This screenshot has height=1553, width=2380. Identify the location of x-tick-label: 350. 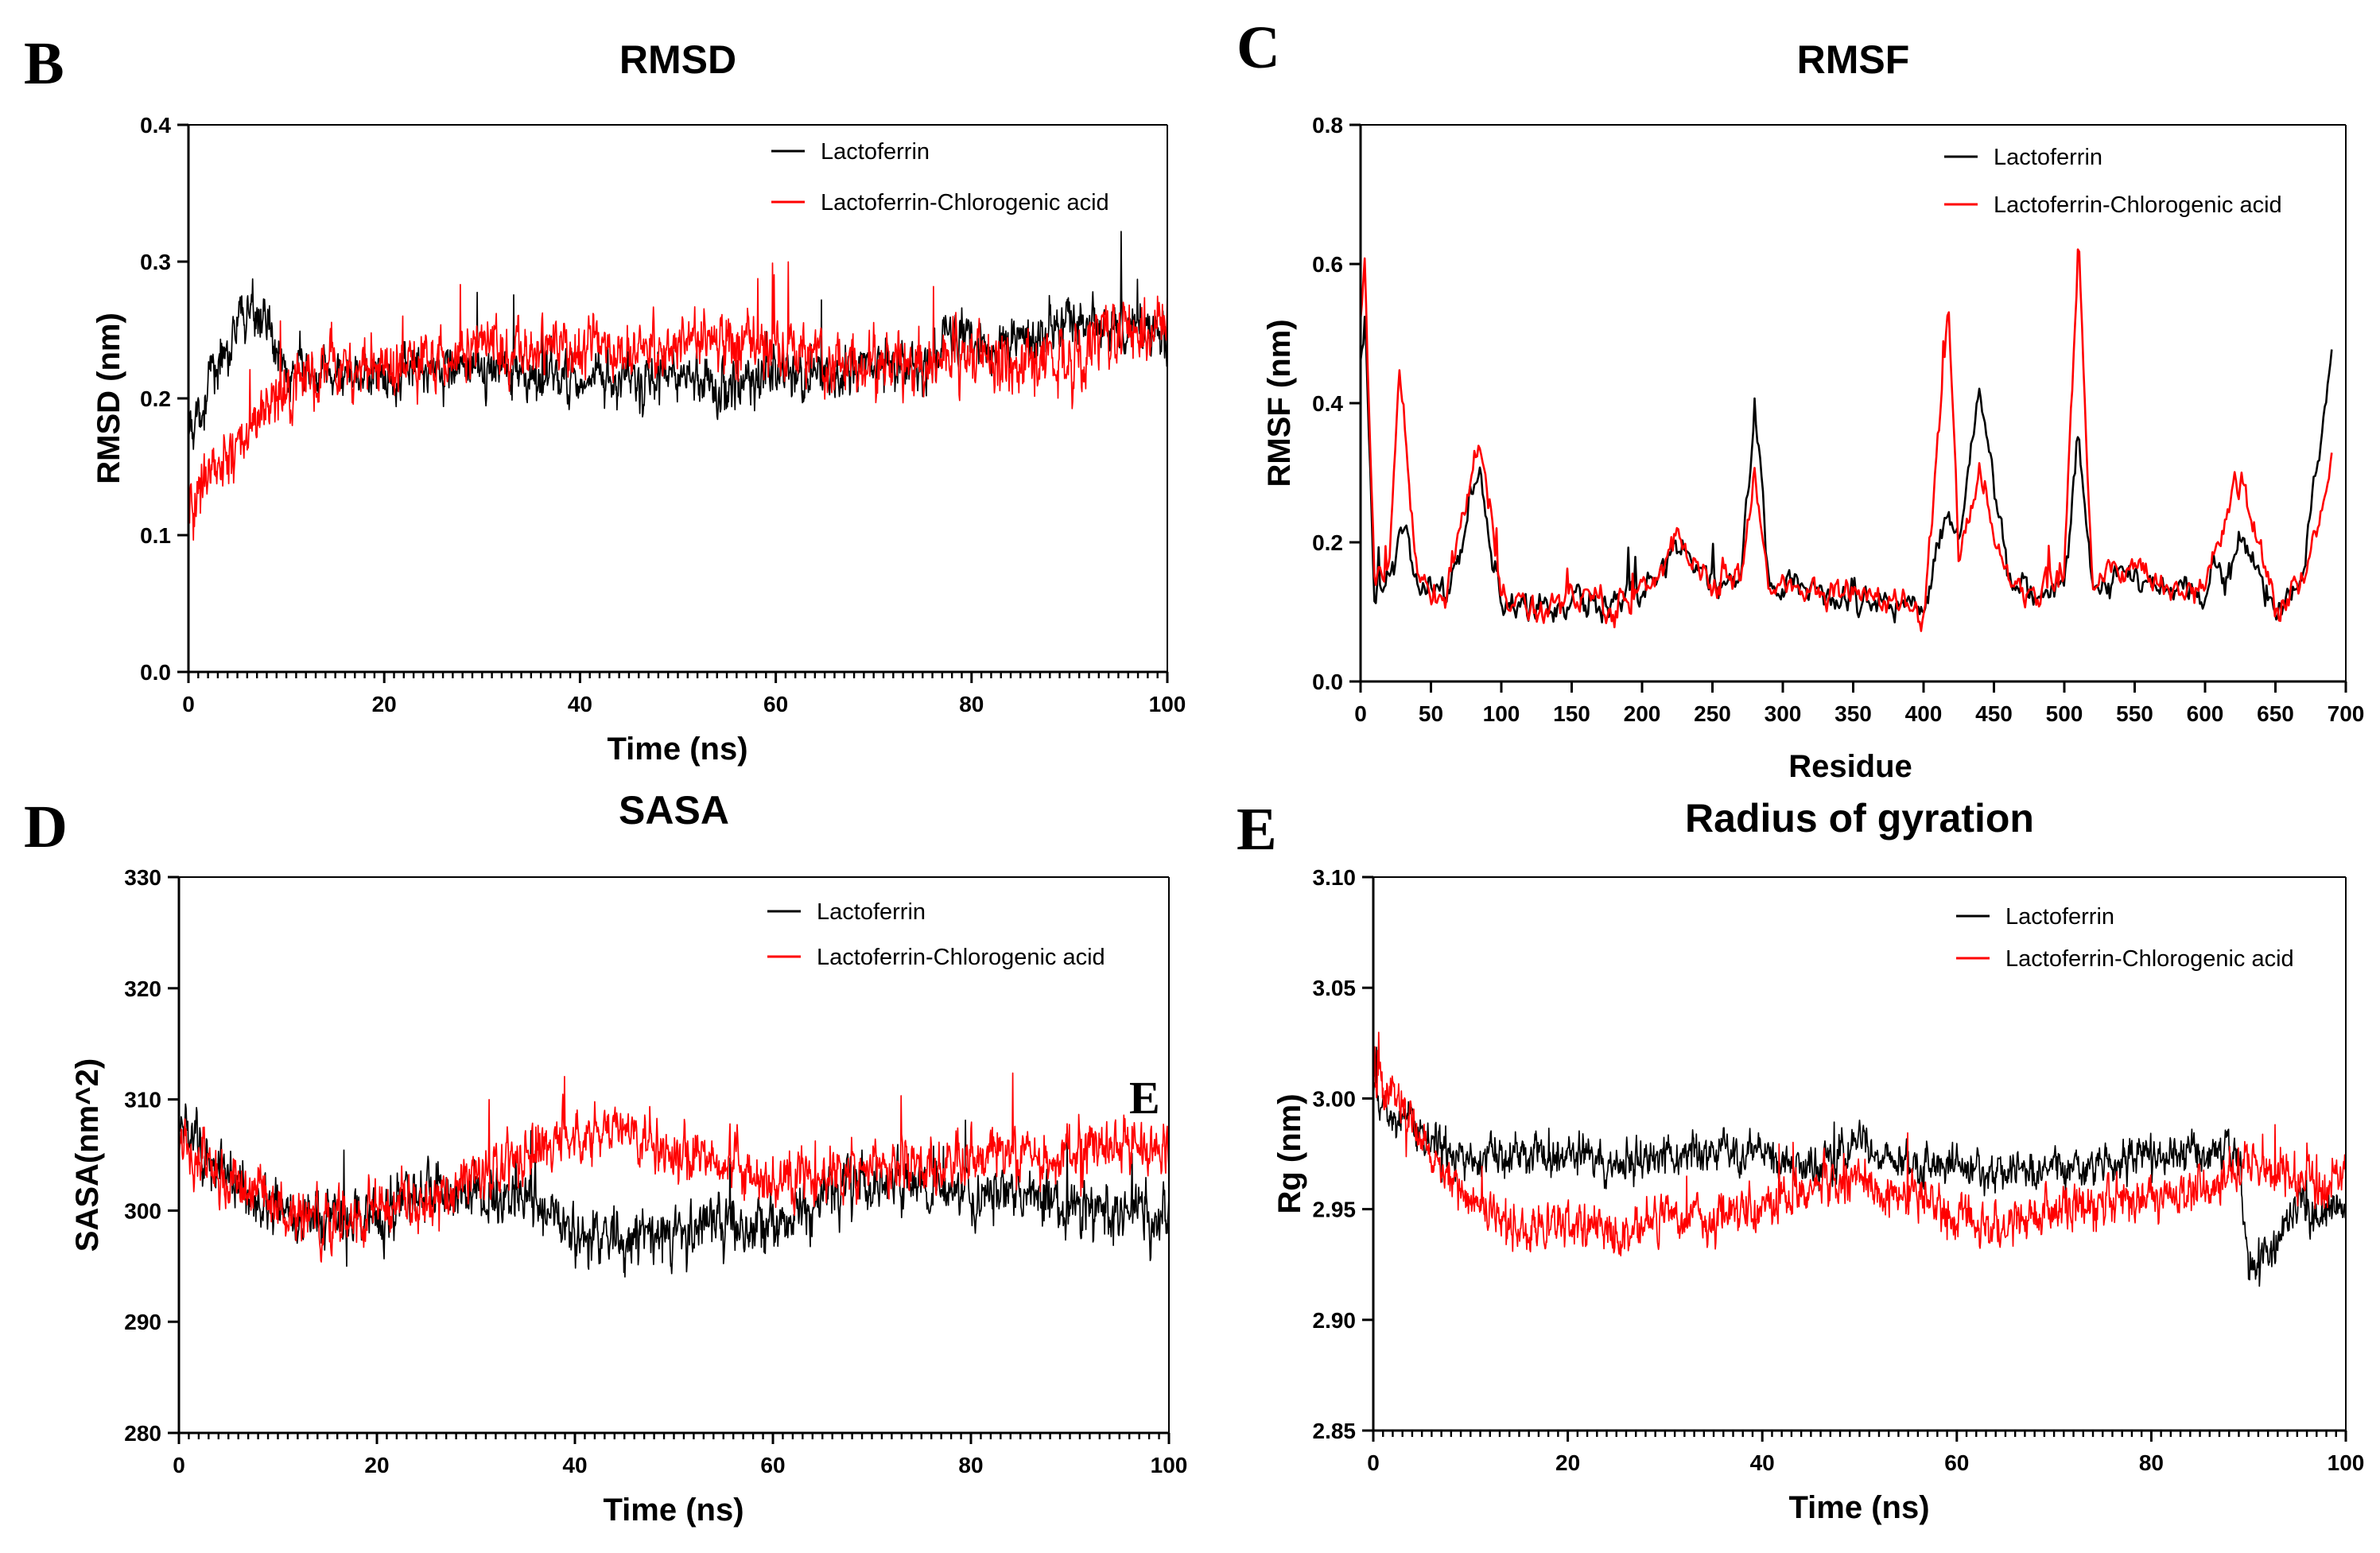
(1853, 713).